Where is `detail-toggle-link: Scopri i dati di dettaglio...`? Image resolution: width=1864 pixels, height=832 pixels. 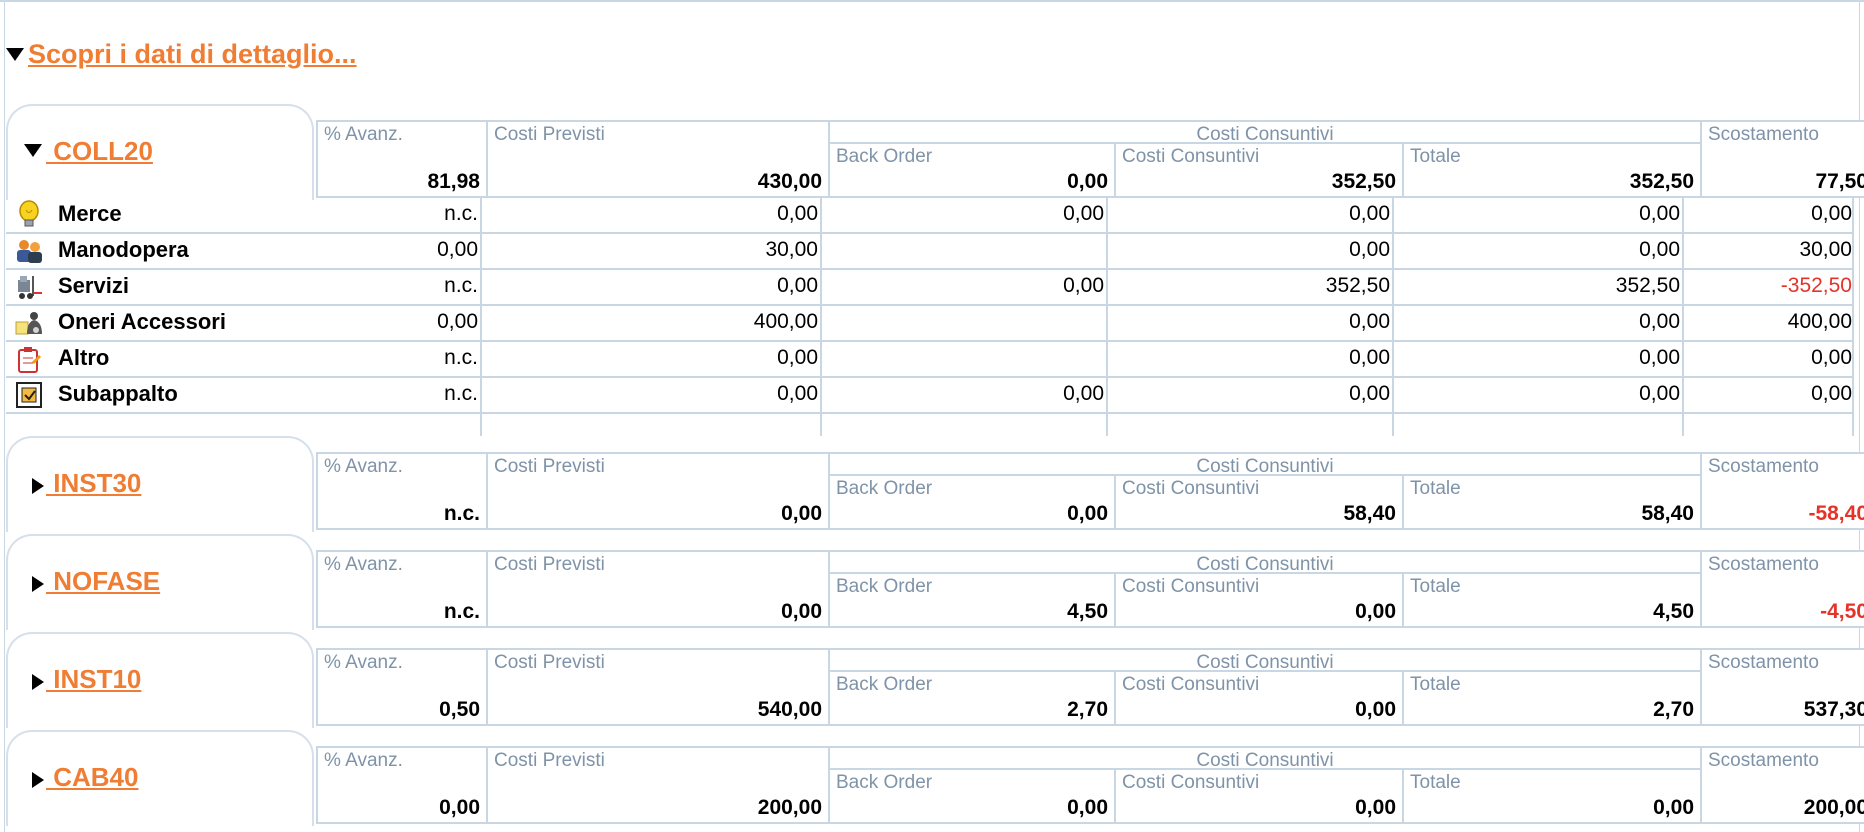 detail-toggle-link: Scopri i dati di dettaglio... is located at coordinates (192, 53).